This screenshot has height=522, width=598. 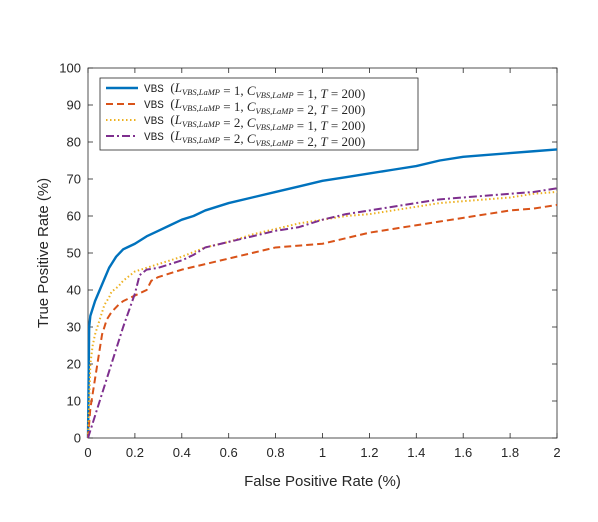 What do you see at coordinates (463, 452) in the screenshot?
I see `x-tick-label: 1.6` at bounding box center [463, 452].